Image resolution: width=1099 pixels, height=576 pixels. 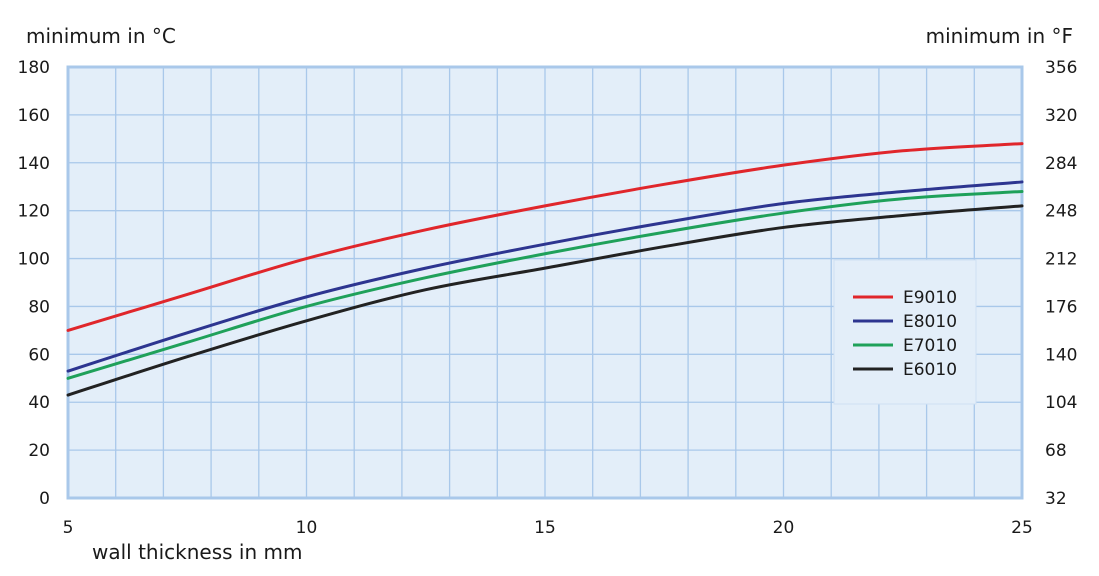 What do you see at coordinates (1061, 212) in the screenshot?
I see `y-tick-label-right: 248` at bounding box center [1061, 212].